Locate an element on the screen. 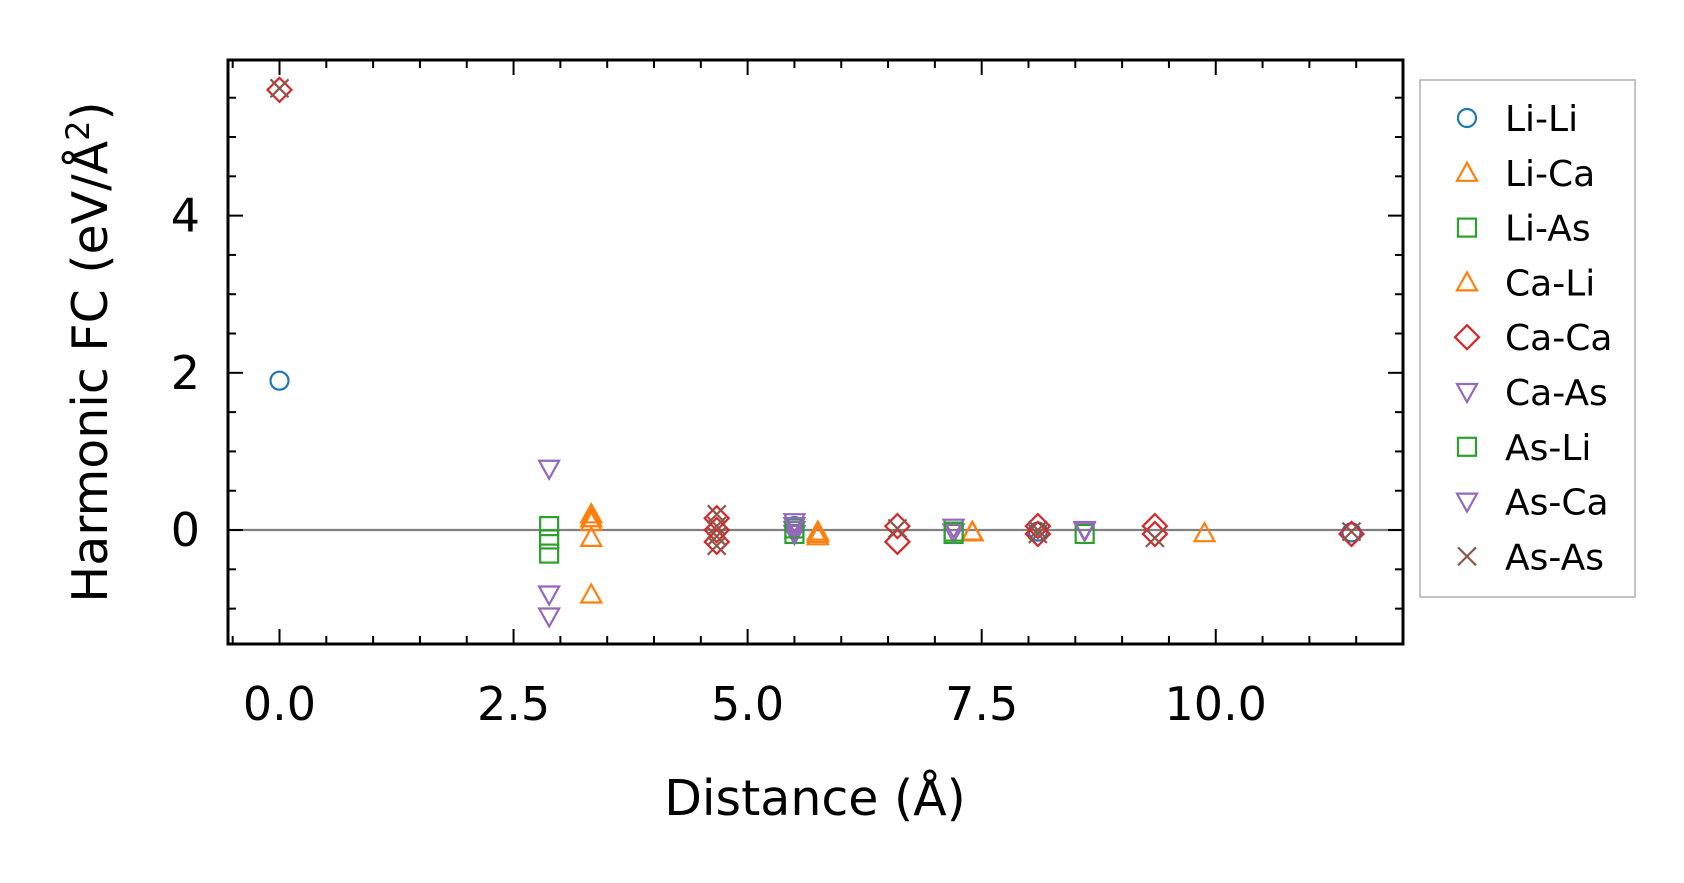  y-tick-label: 4 is located at coordinates (185, 216).